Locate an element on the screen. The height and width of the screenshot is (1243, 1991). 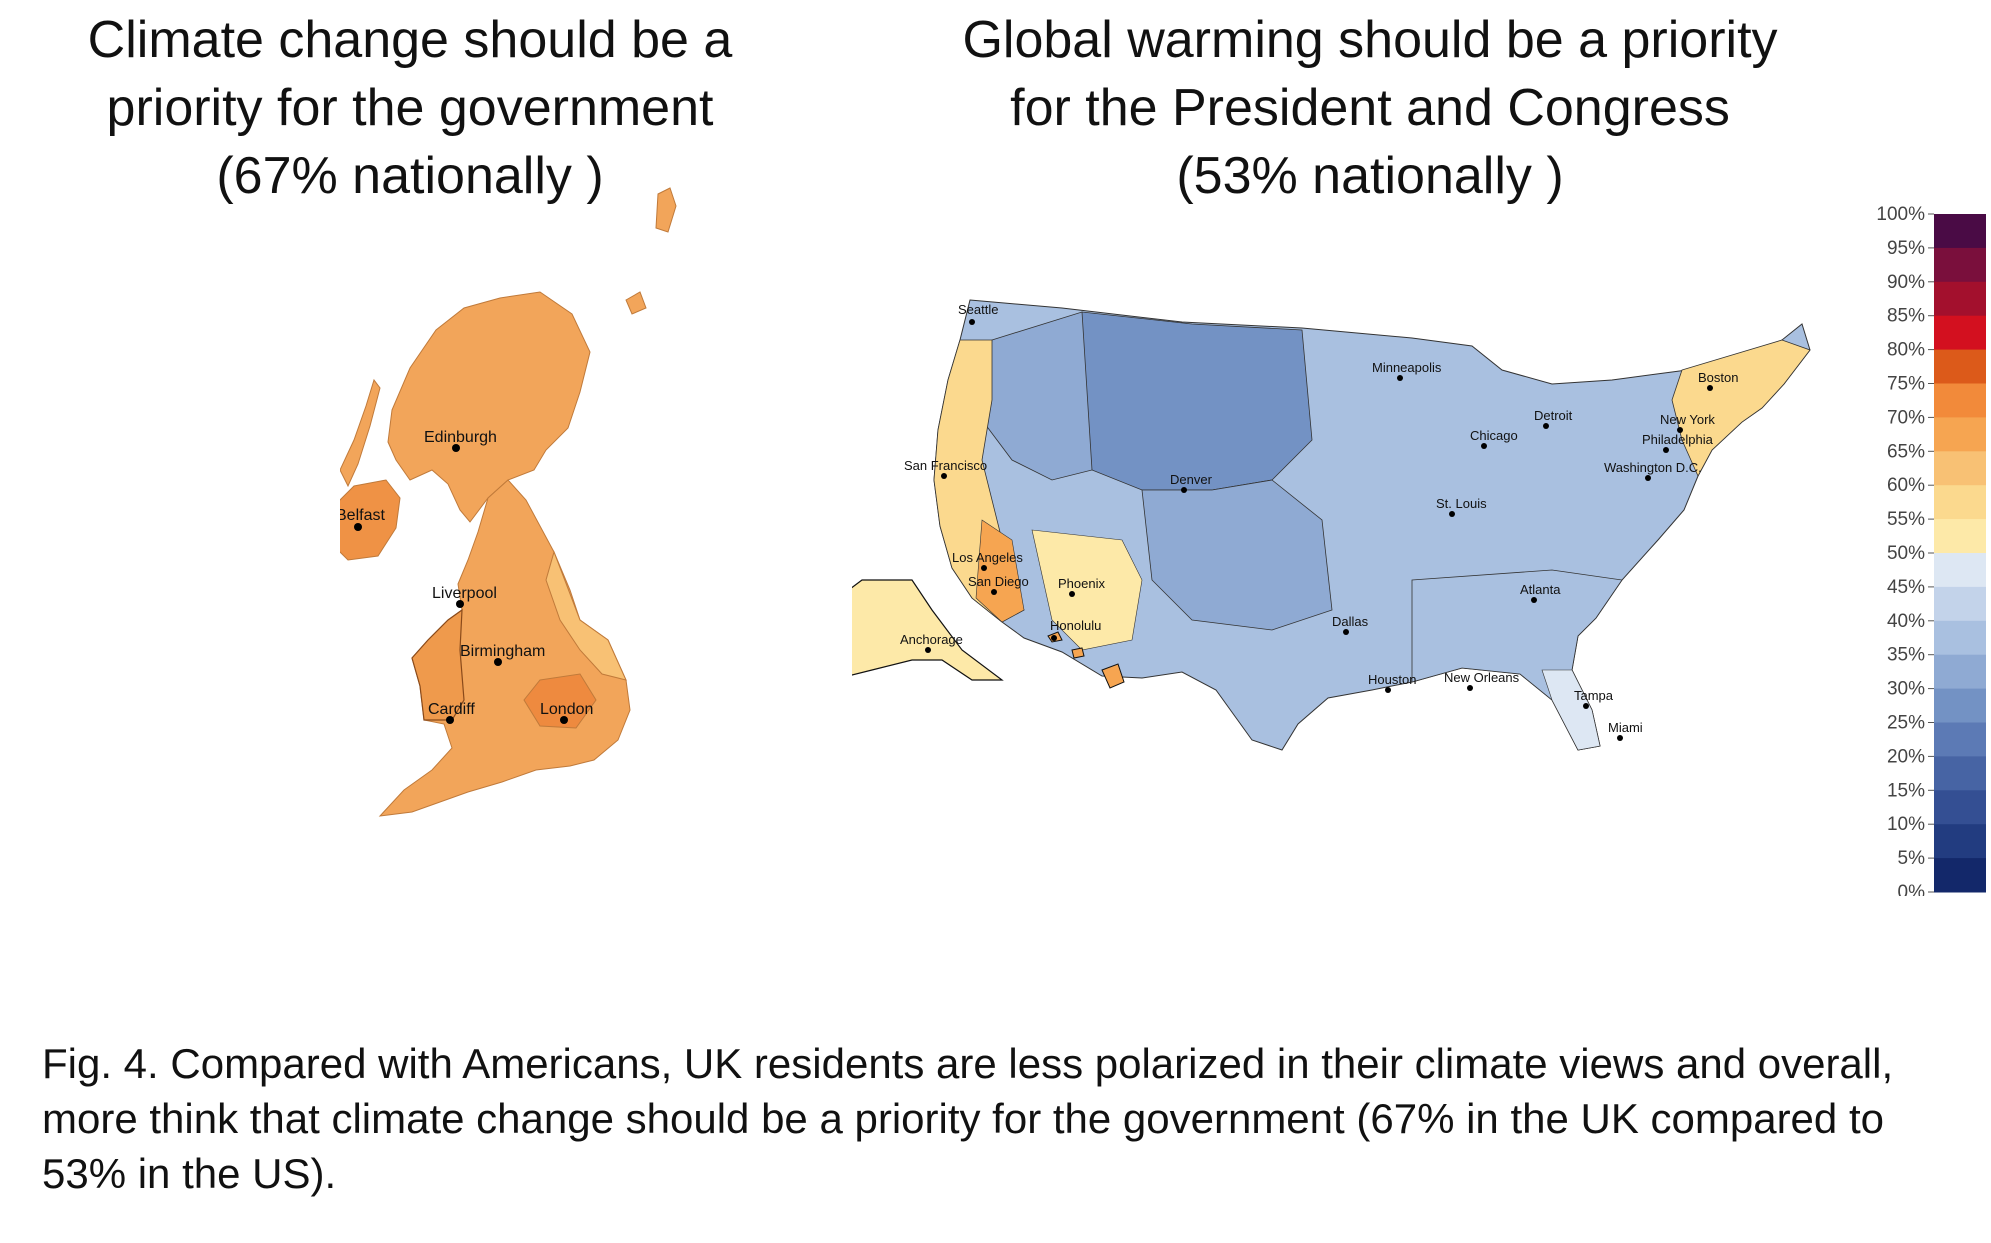
legend-tick-label: 65% is located at coordinates (1906, 451).